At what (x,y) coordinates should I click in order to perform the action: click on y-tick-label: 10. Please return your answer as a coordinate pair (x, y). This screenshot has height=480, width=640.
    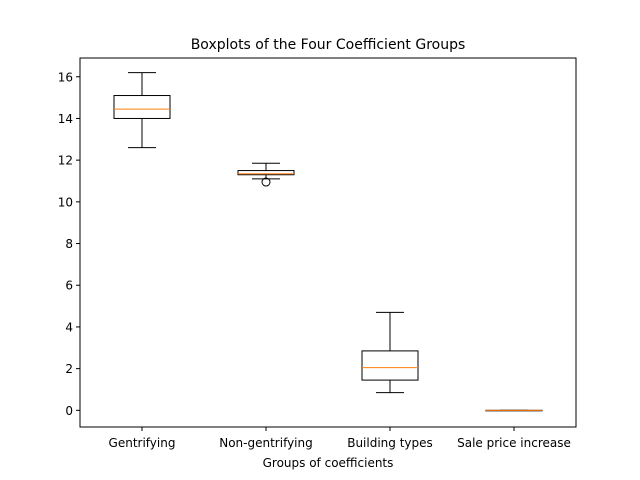
    Looking at the image, I should click on (65, 202).